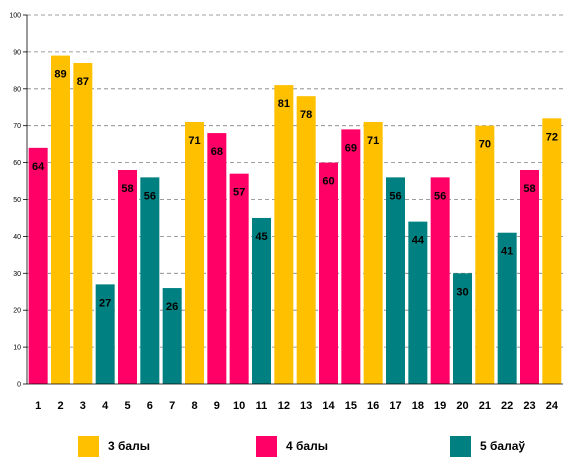 The width and height of the screenshot is (569, 463). What do you see at coordinates (38, 167) in the screenshot?
I see `data-label: 64` at bounding box center [38, 167].